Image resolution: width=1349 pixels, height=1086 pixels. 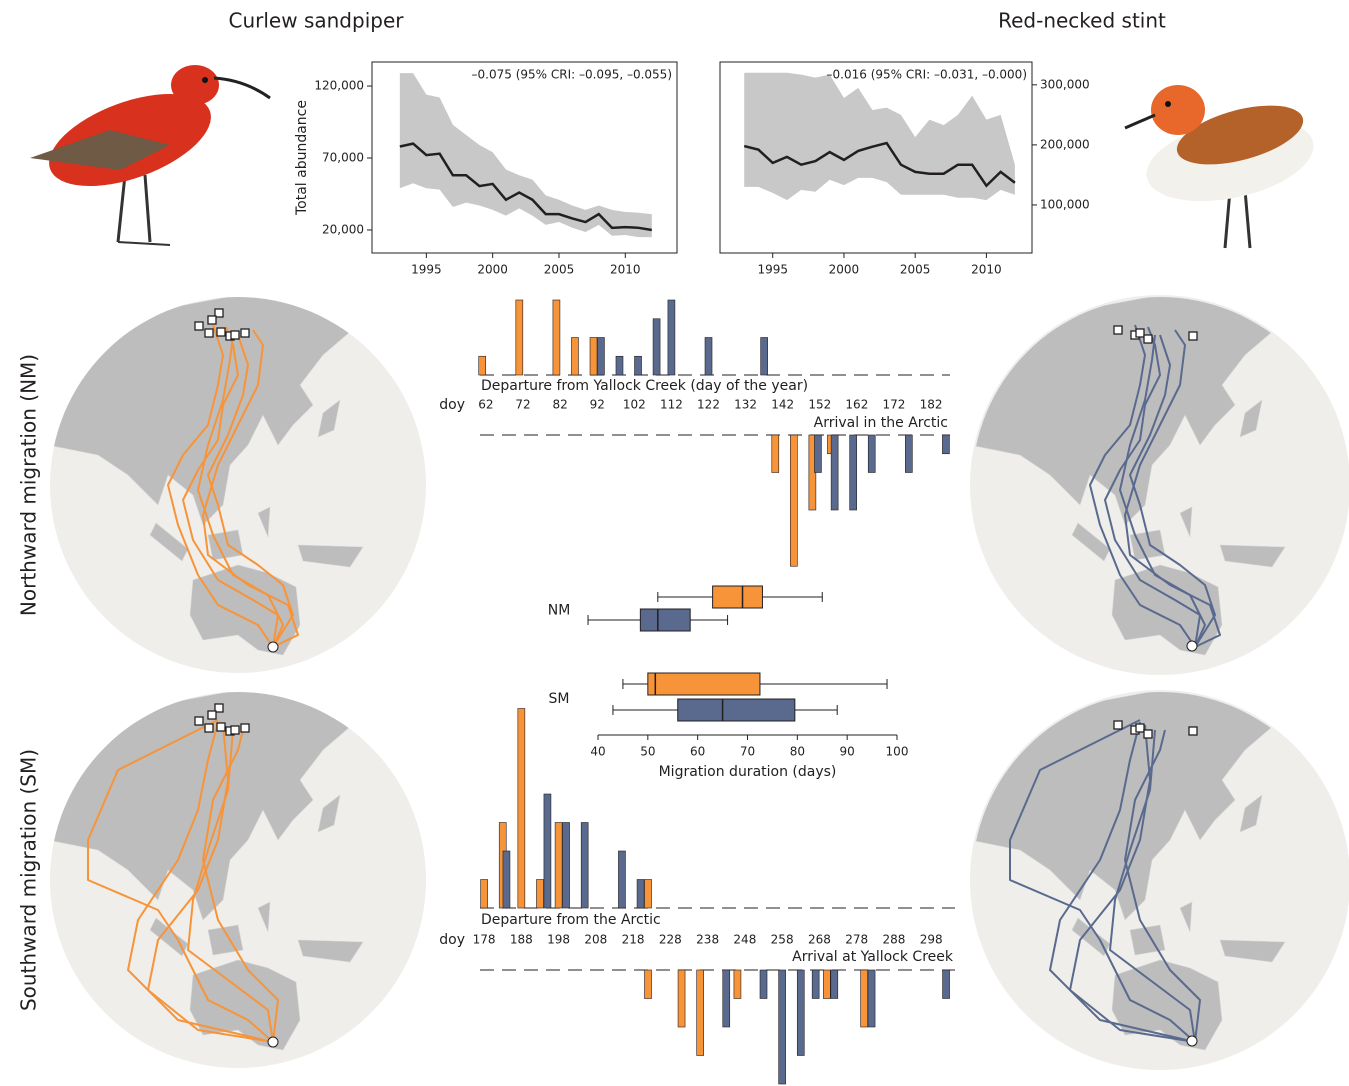 I want to click on plot-frame, so click(x=524, y=157).